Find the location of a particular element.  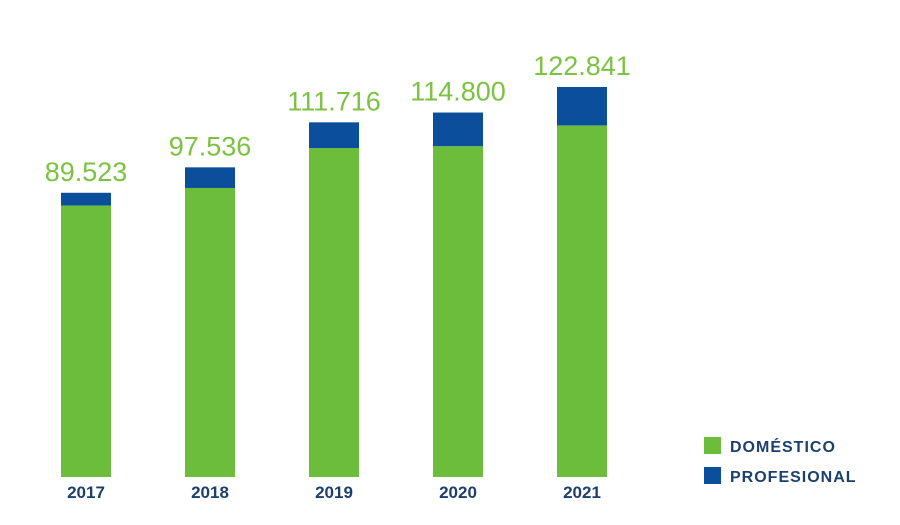

legend-label: DOMÉSTICO is located at coordinates (783, 446).